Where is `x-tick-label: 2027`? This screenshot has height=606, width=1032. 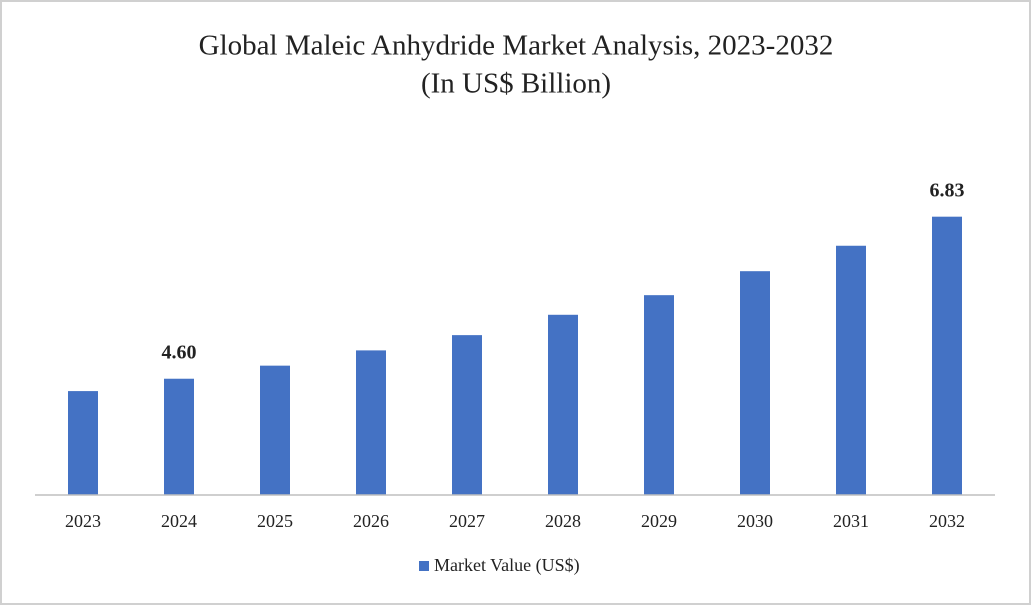 x-tick-label: 2027 is located at coordinates (467, 521).